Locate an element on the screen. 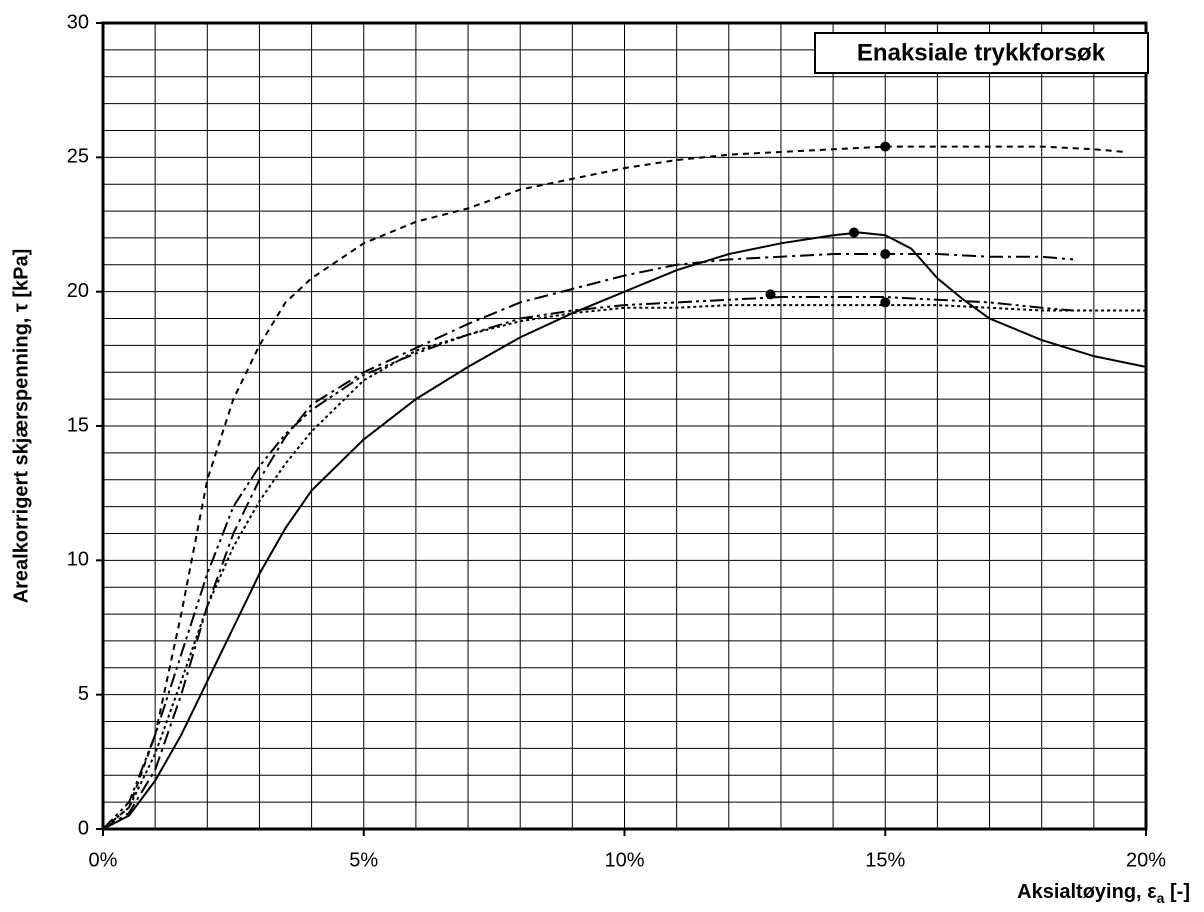  x-tick-label: 10% is located at coordinates (624, 860).